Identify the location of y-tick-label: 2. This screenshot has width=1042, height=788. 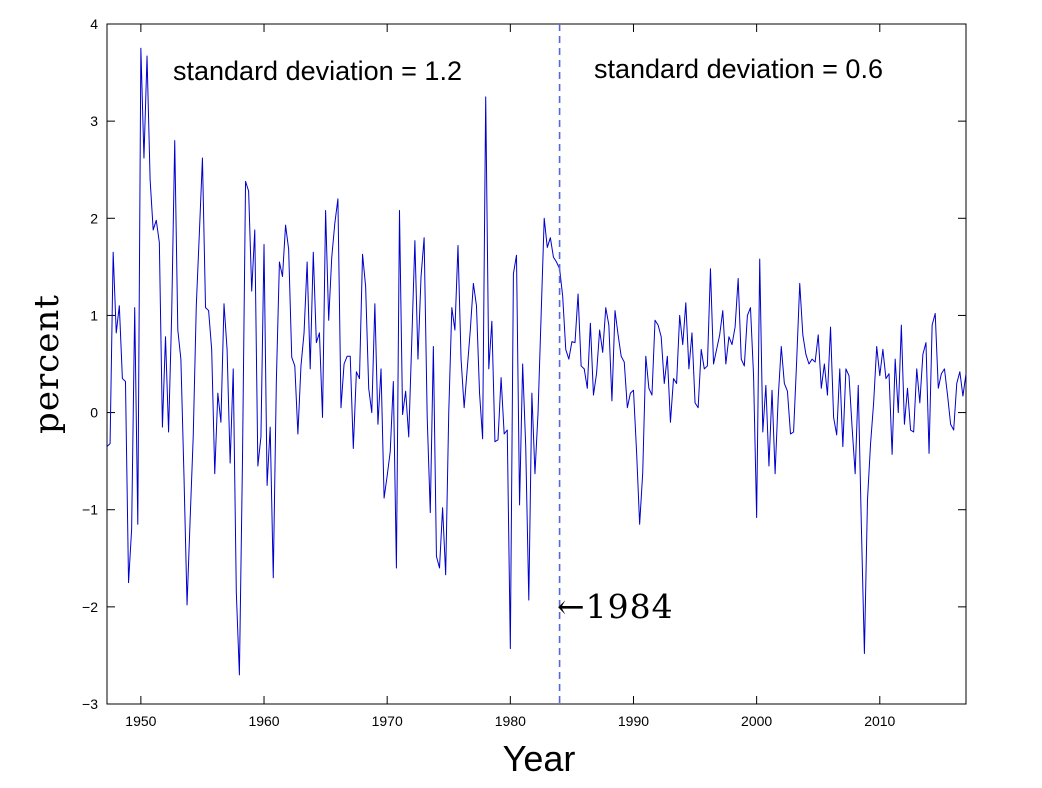
(94, 218).